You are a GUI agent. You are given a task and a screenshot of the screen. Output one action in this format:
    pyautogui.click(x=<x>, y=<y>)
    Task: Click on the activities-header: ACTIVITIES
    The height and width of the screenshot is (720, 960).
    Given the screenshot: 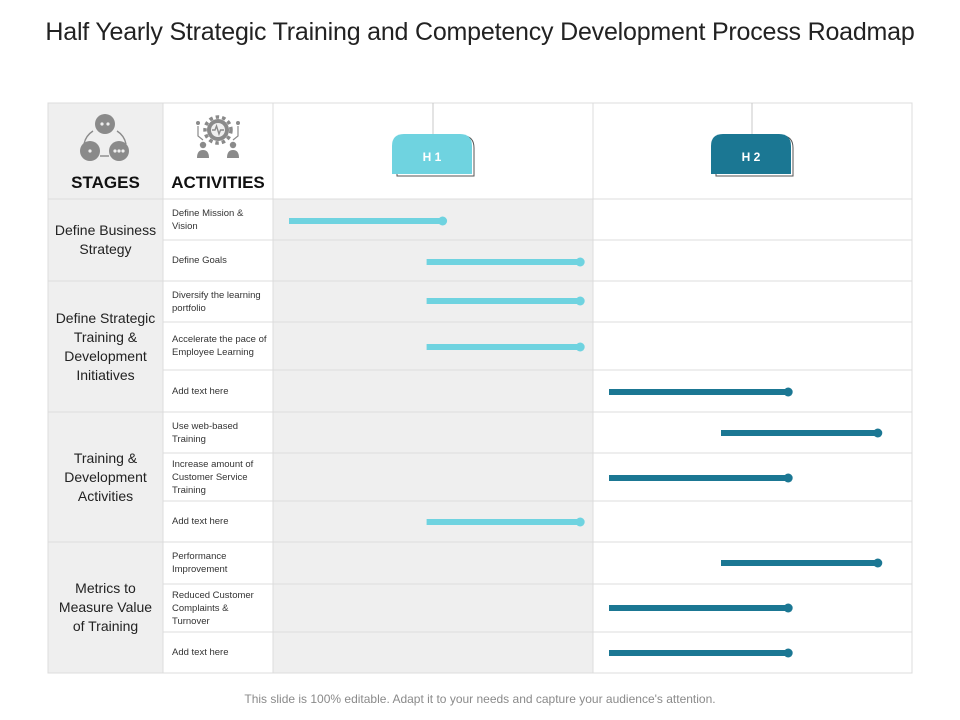 What is the action you would take?
    pyautogui.click(x=218, y=182)
    